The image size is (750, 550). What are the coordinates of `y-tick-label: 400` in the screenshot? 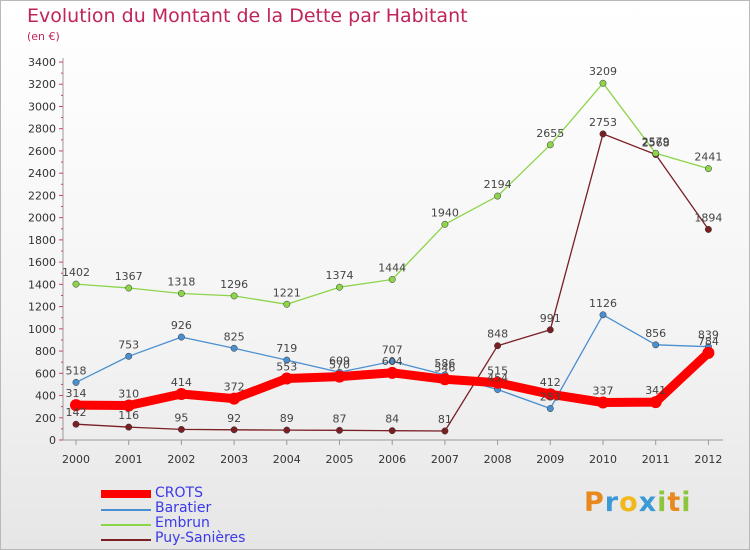 It's located at (45, 396).